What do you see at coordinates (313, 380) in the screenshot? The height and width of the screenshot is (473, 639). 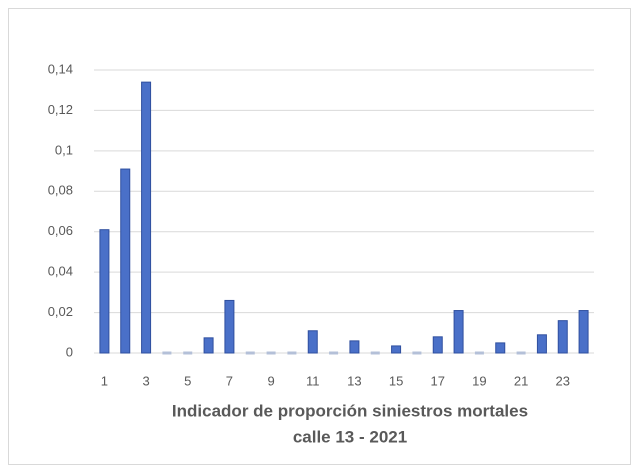 I see `x-tick-label: 11` at bounding box center [313, 380].